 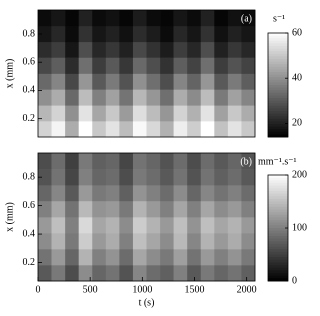 I want to click on colorbar-label: mm⁻¹.s⁻¹, so click(x=277, y=161).